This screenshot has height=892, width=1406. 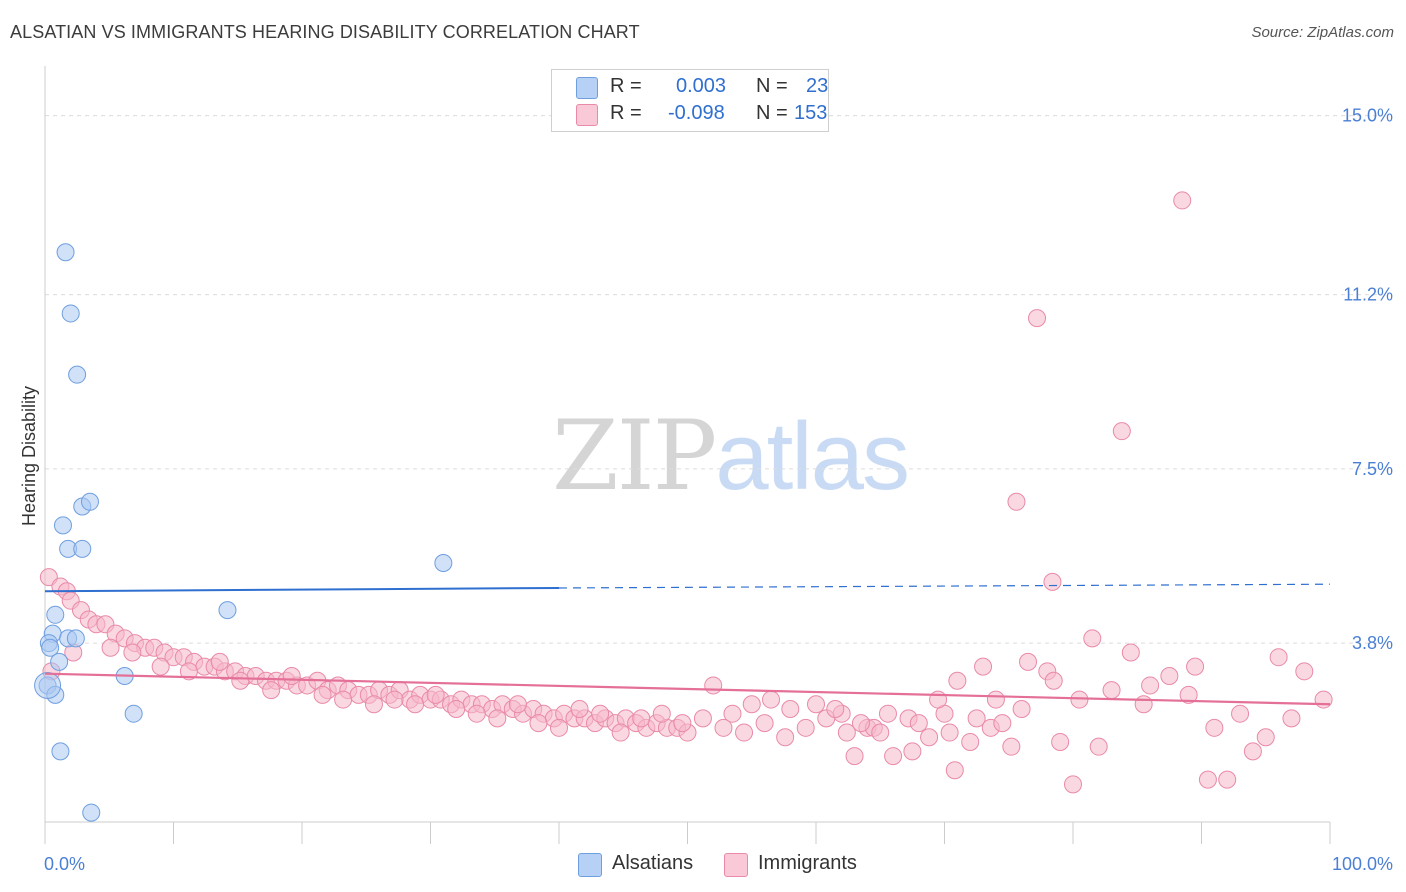 I want to click on y-tick-label: 3.8%, so click(x=1372, y=643).